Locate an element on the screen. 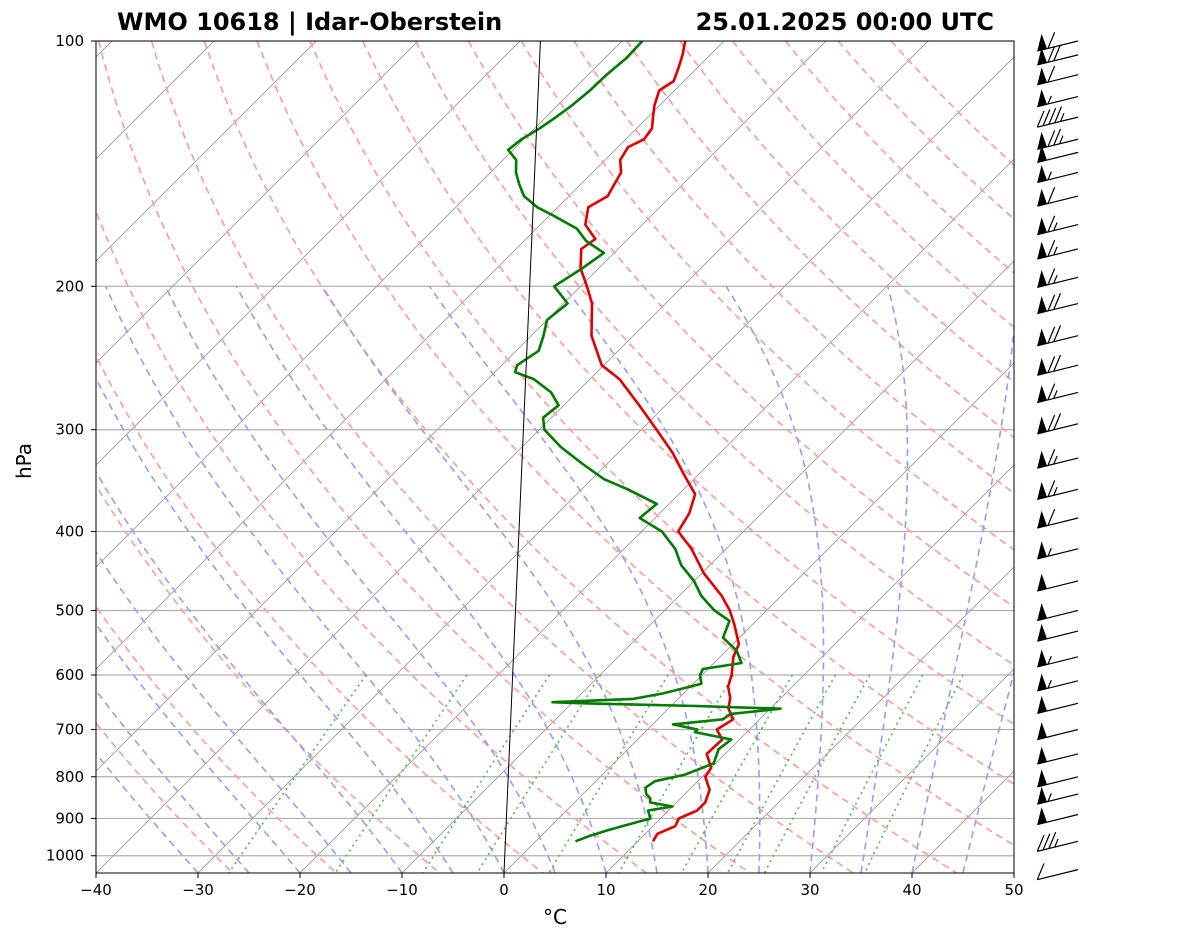 The height and width of the screenshot is (941, 1181). y-tick-label: 300 is located at coordinates (69, 430).